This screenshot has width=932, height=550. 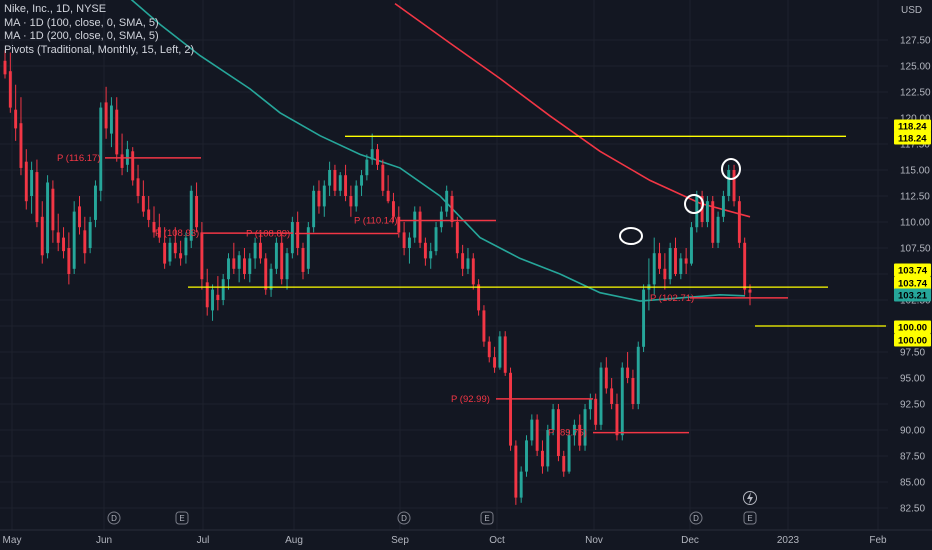 I want to click on legend-ma100: MA · 1D (100, close, 0, SMA, 5), so click(x=81, y=22).